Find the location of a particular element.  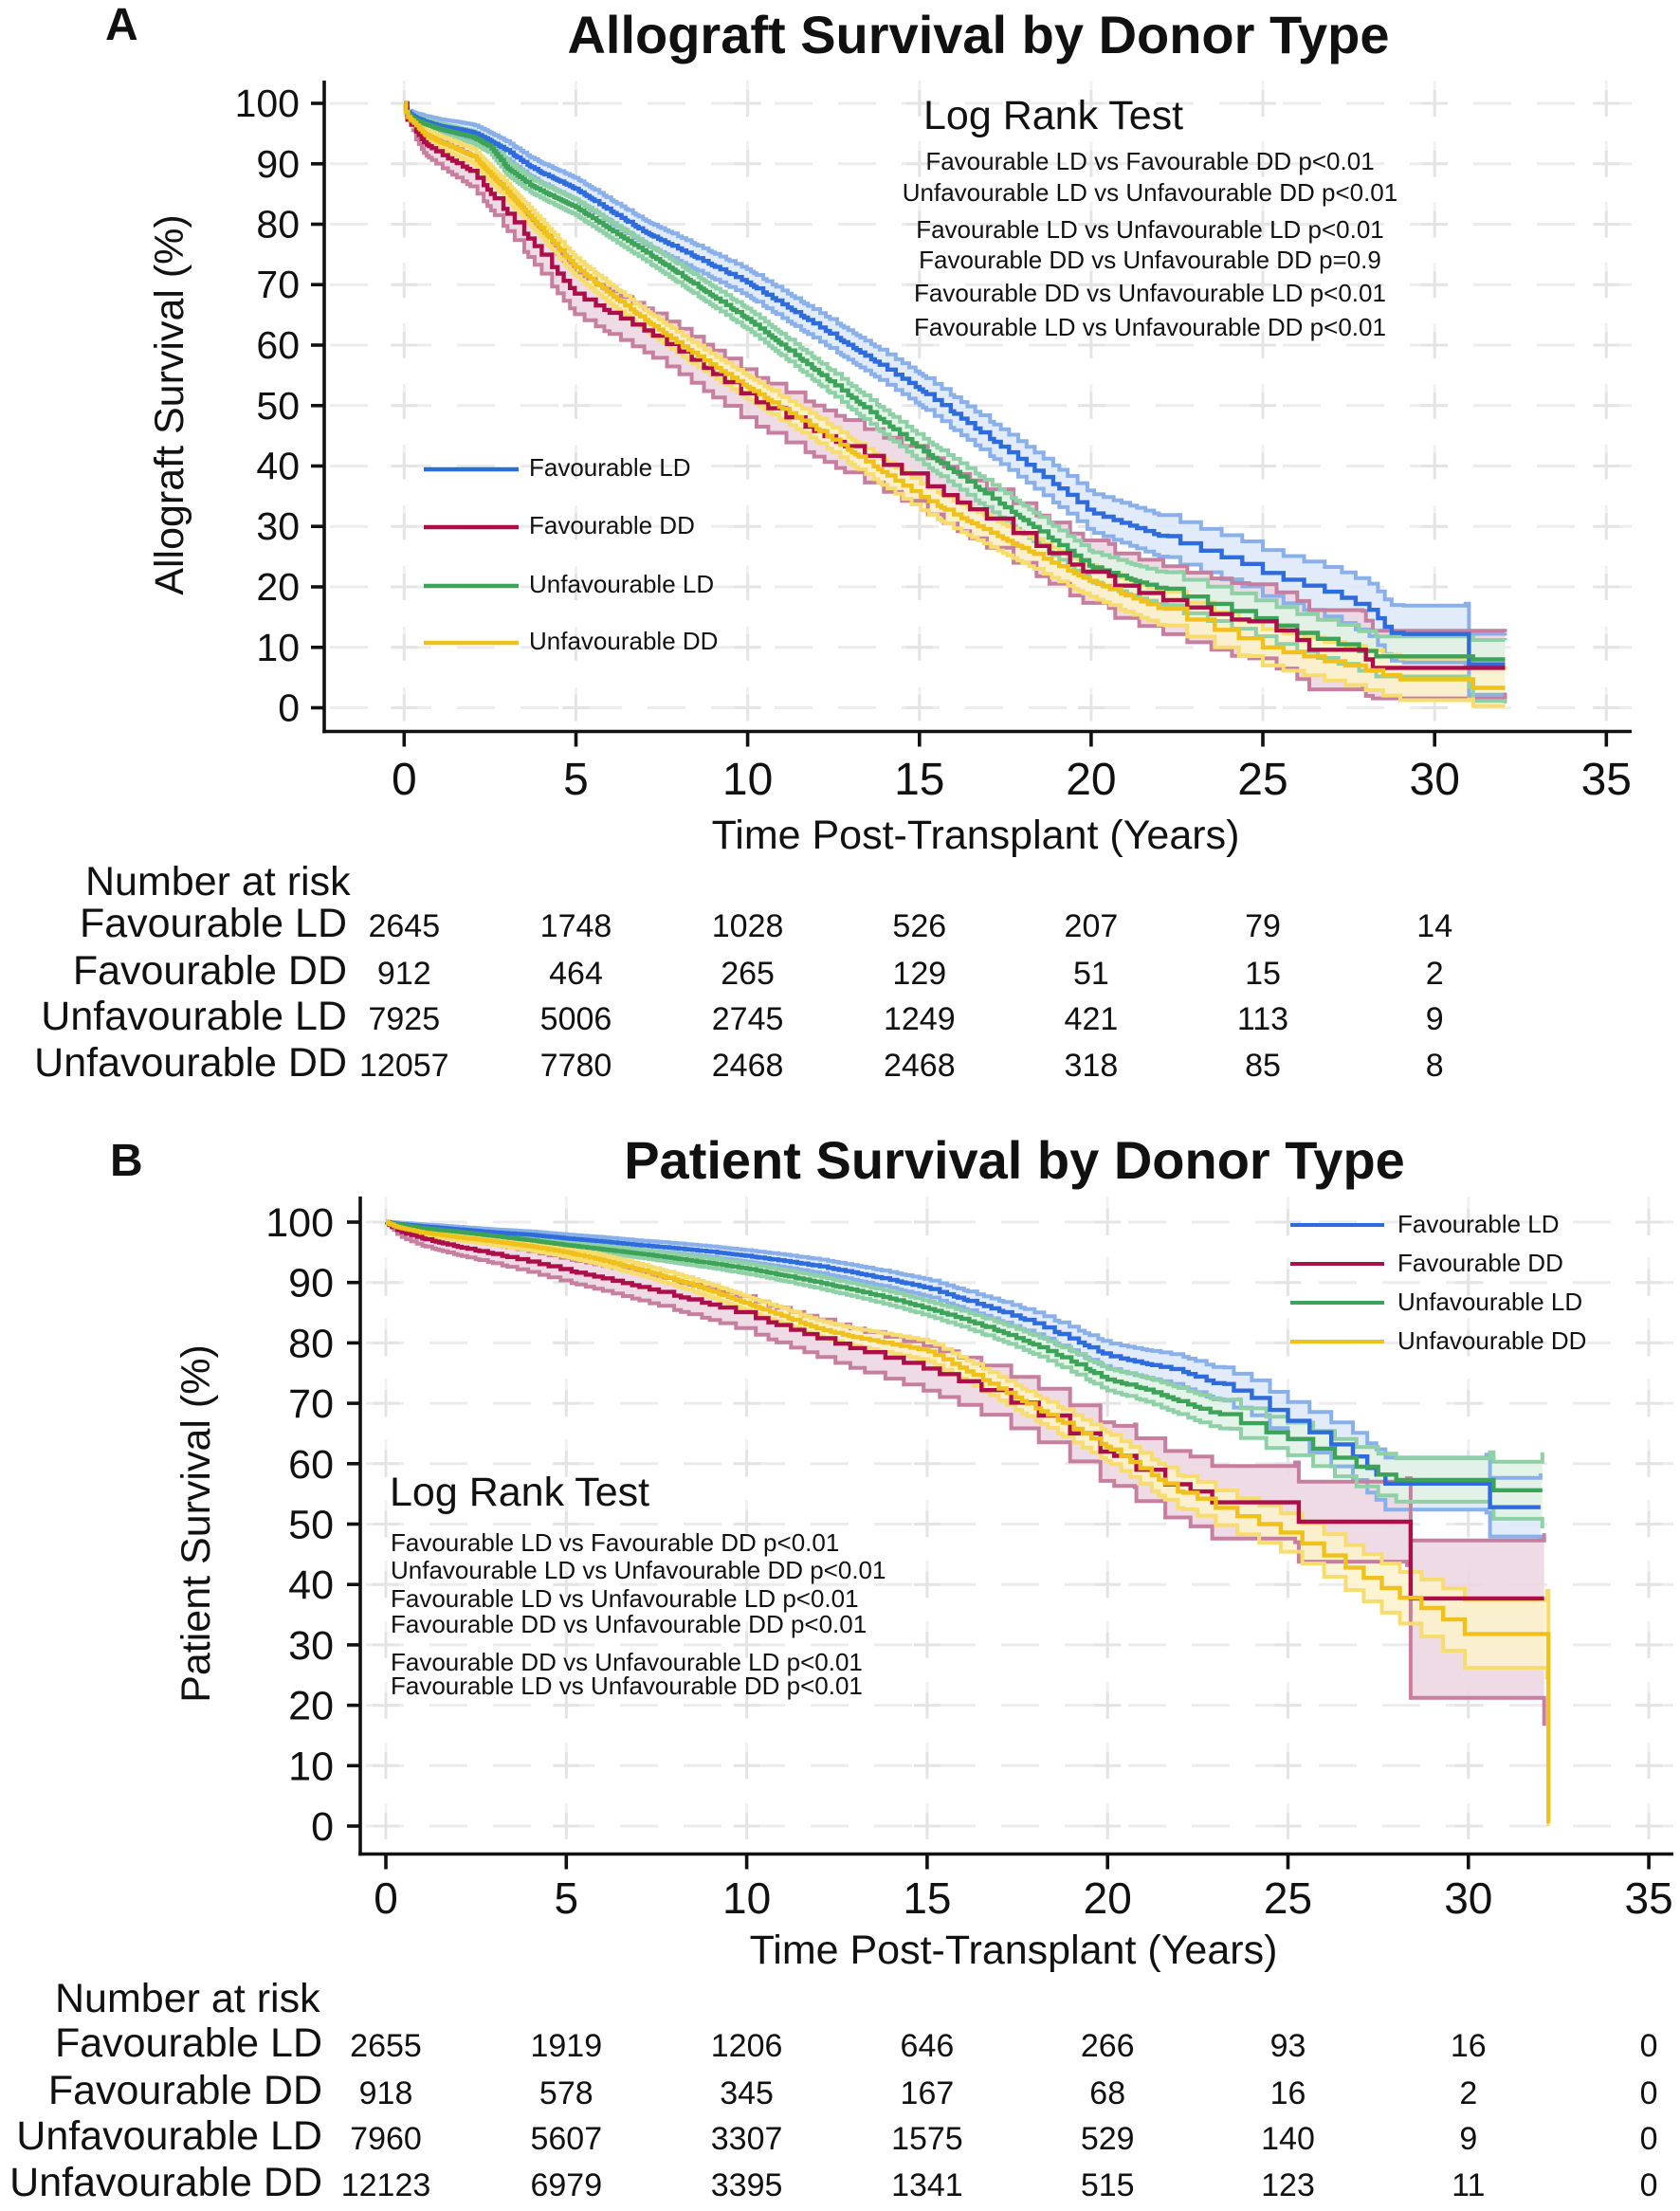

svg-text: 85 is located at coordinates (1263, 1066).